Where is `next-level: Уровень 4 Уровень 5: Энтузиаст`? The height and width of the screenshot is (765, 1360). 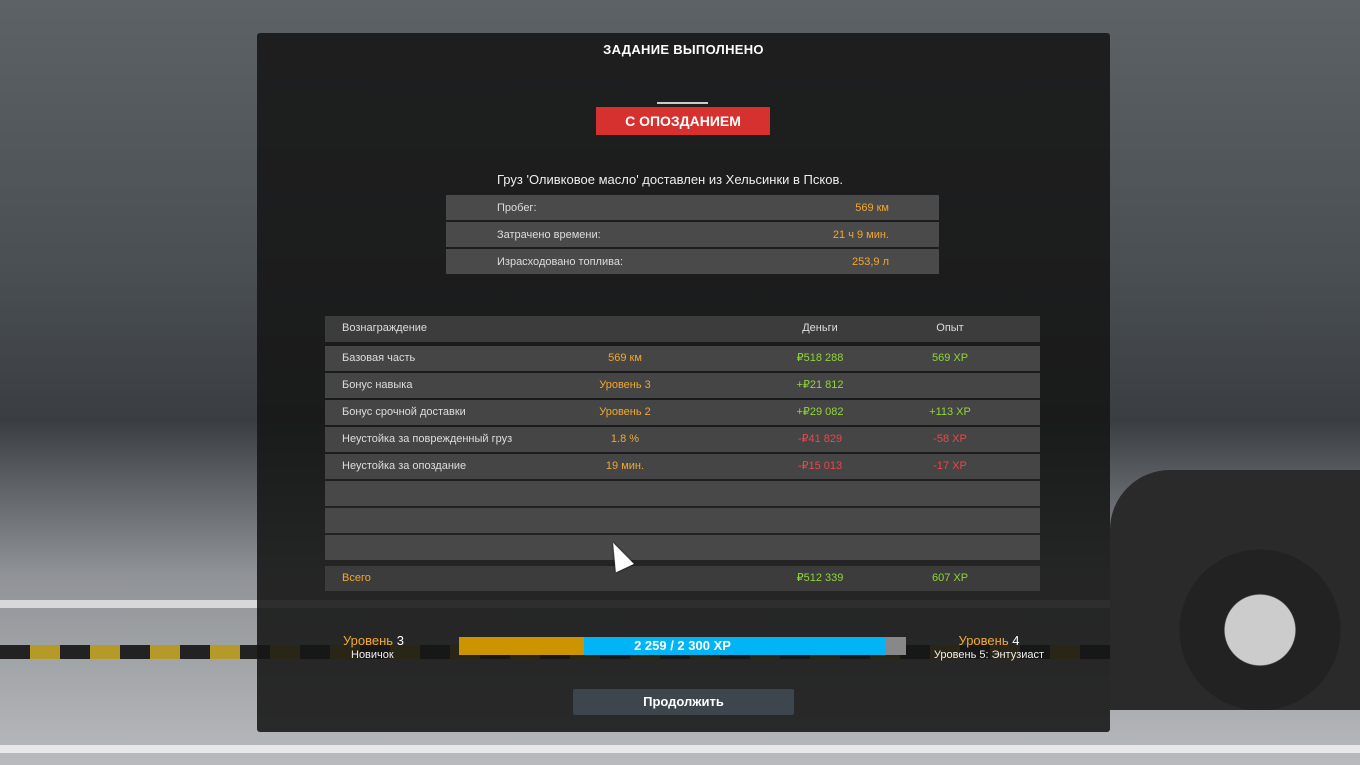 next-level: Уровень 4 Уровень 5: Энтузиаст is located at coordinates (989, 647).